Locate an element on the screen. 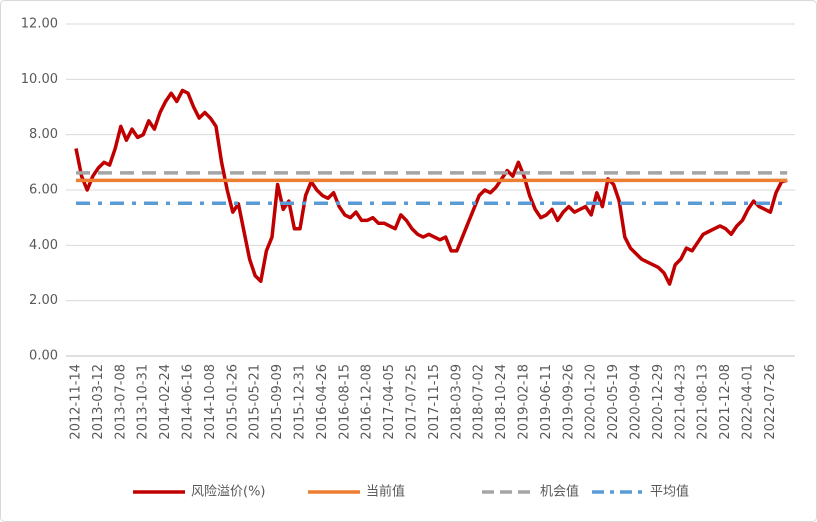 This screenshot has height=522, width=817. y-tick-label: 0.00 is located at coordinates (43, 356).